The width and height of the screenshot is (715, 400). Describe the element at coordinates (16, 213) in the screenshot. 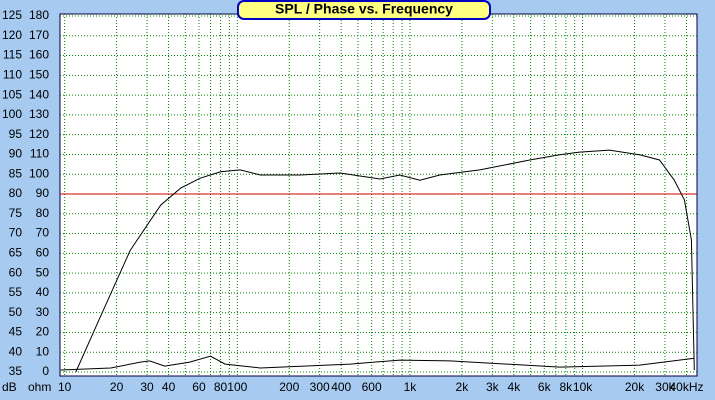

I see `y-tick-label: 75` at that location.